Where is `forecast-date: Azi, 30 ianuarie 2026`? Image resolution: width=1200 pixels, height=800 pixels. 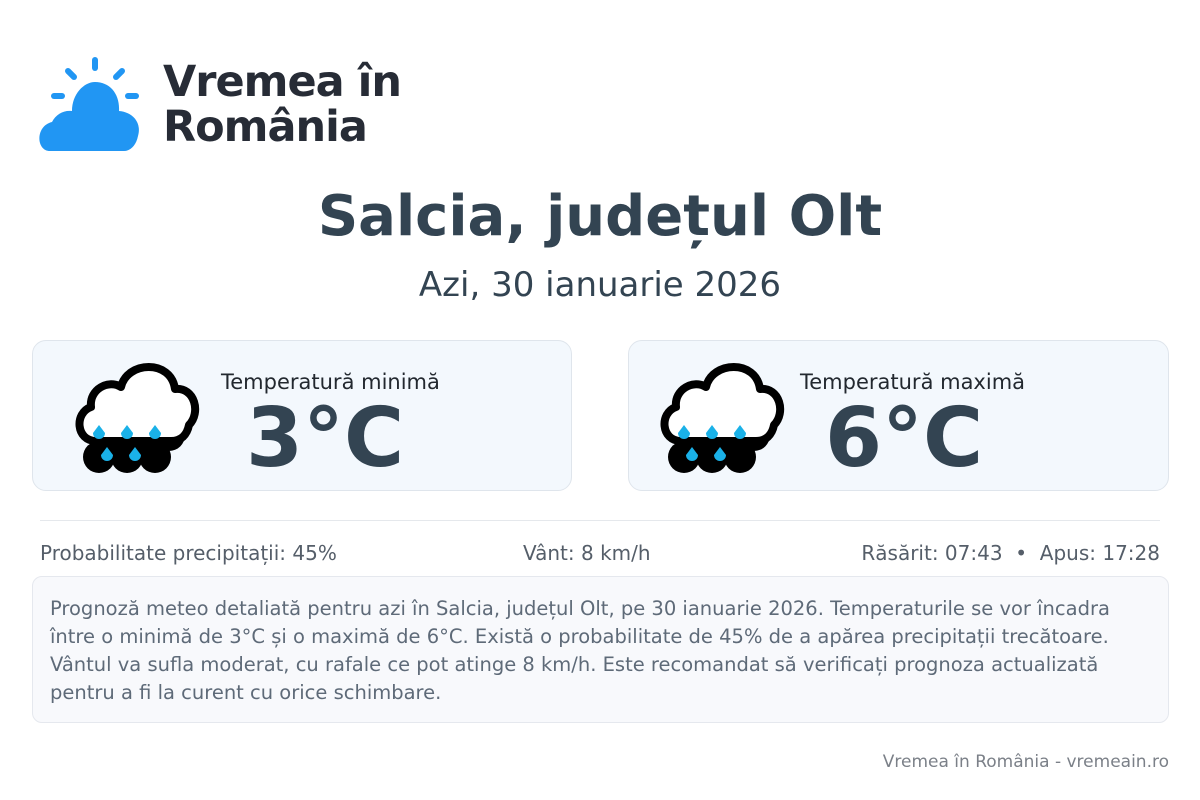
forecast-date: Azi, 30 ianuarie 2026 is located at coordinates (600, 285).